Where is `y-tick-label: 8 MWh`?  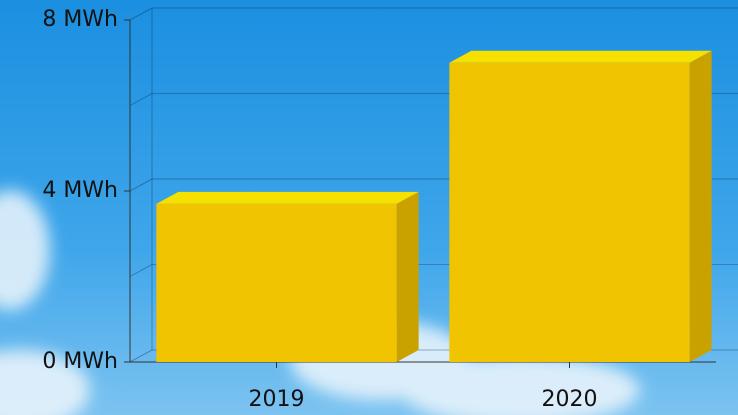 y-tick-label: 8 MWh is located at coordinates (80, 19).